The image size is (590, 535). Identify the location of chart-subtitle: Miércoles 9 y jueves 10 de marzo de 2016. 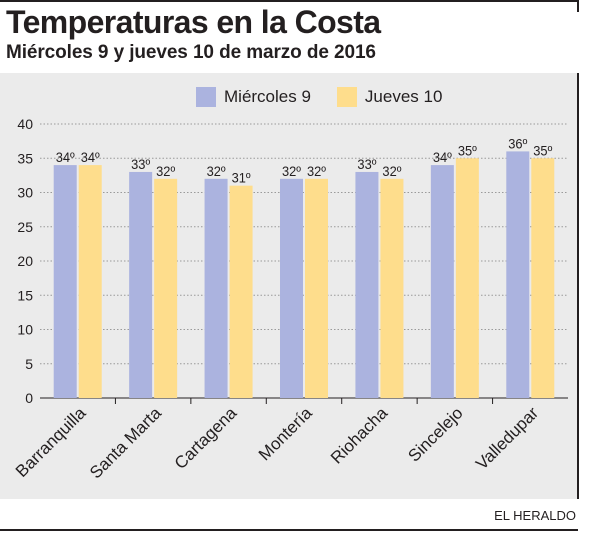
(191, 52).